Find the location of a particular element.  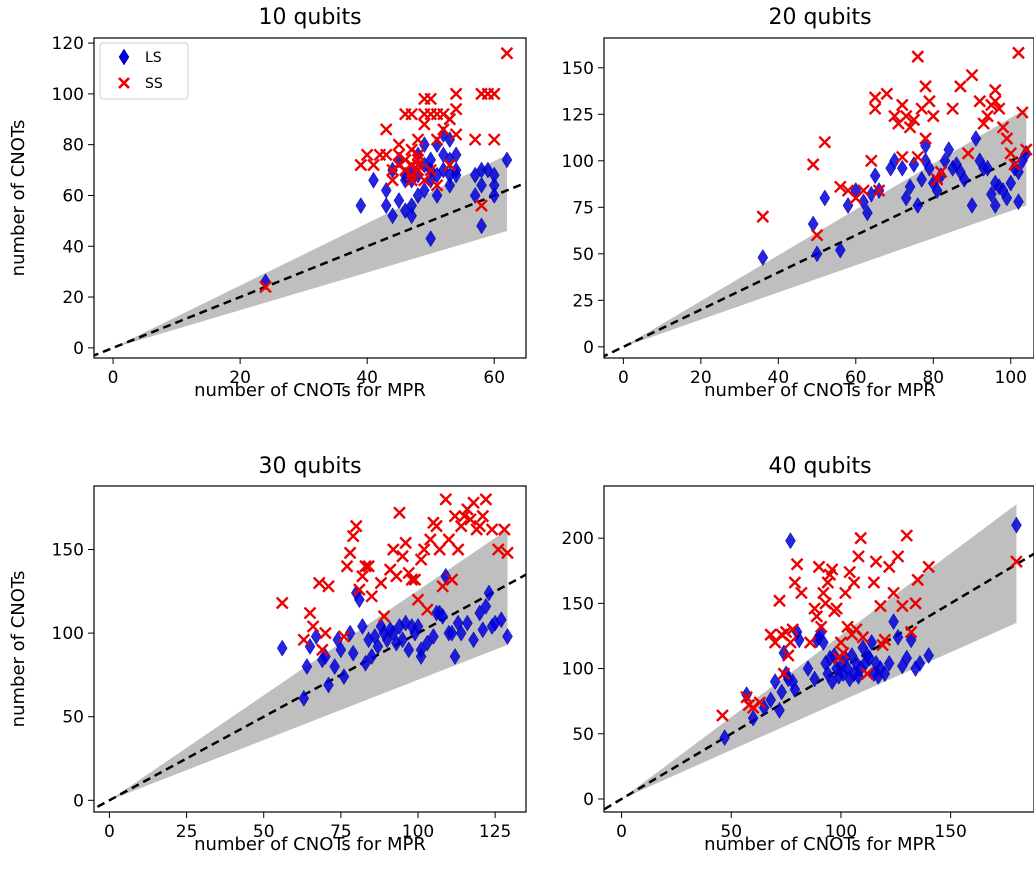

x-axis-label: number of CNOTs for MPR is located at coordinates (310, 390).